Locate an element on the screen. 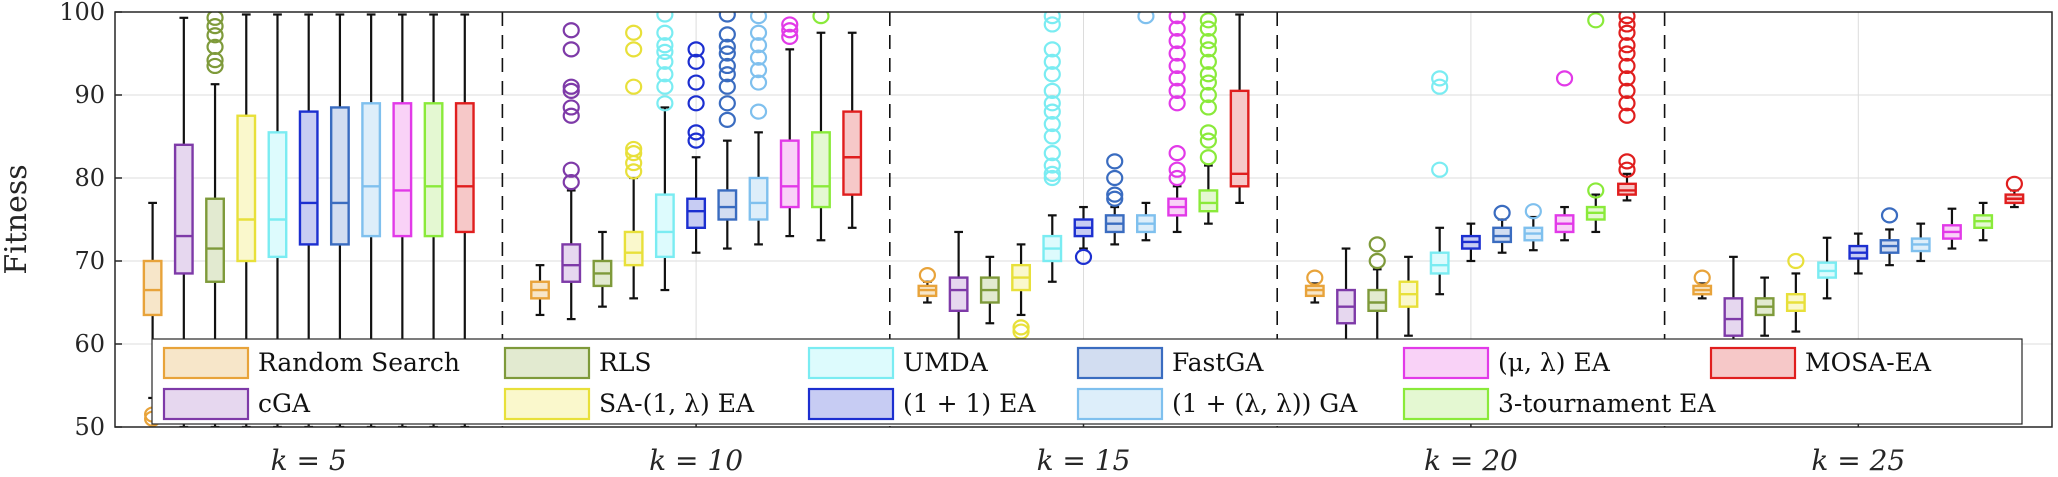 Image resolution: width=2058 pixels, height=477 pixels. legend-label: FastGA is located at coordinates (1218, 362).